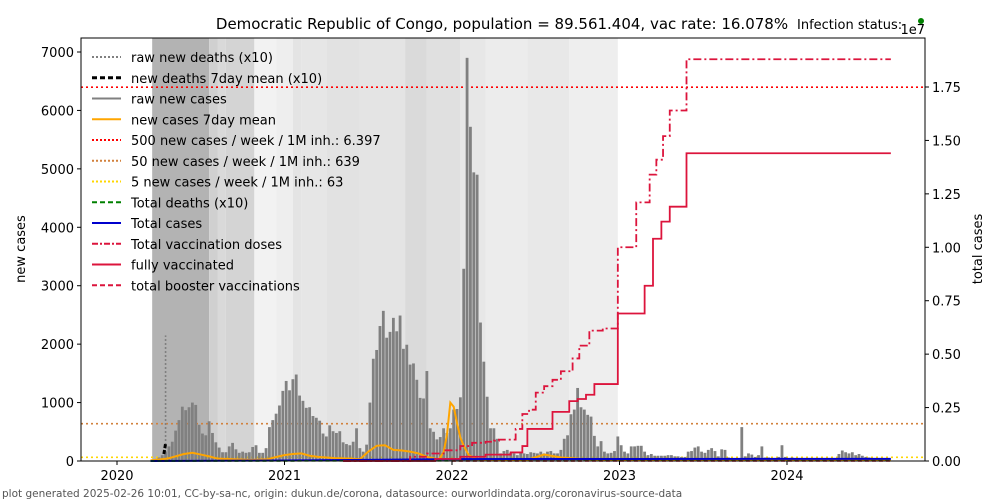  What do you see at coordinates (202, 58) in the screenshot?
I see `legend-label: raw new deaths (x10)` at bounding box center [202, 58].